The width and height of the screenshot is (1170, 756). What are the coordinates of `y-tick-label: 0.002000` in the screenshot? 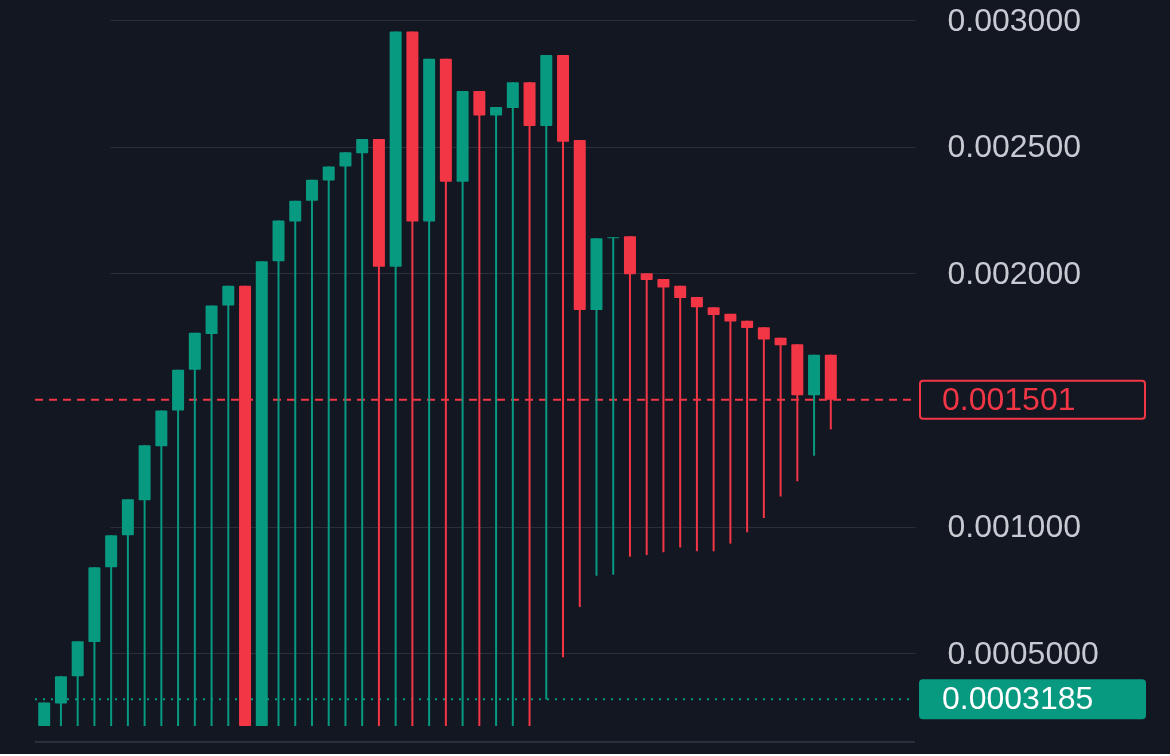 It's located at (1014, 272).